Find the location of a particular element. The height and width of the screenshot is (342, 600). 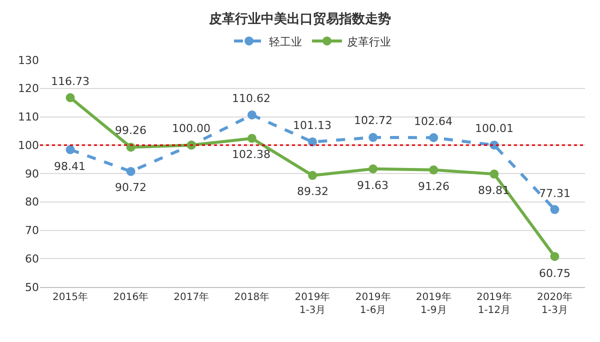

legend-label: 皮革行业 is located at coordinates (369, 41).